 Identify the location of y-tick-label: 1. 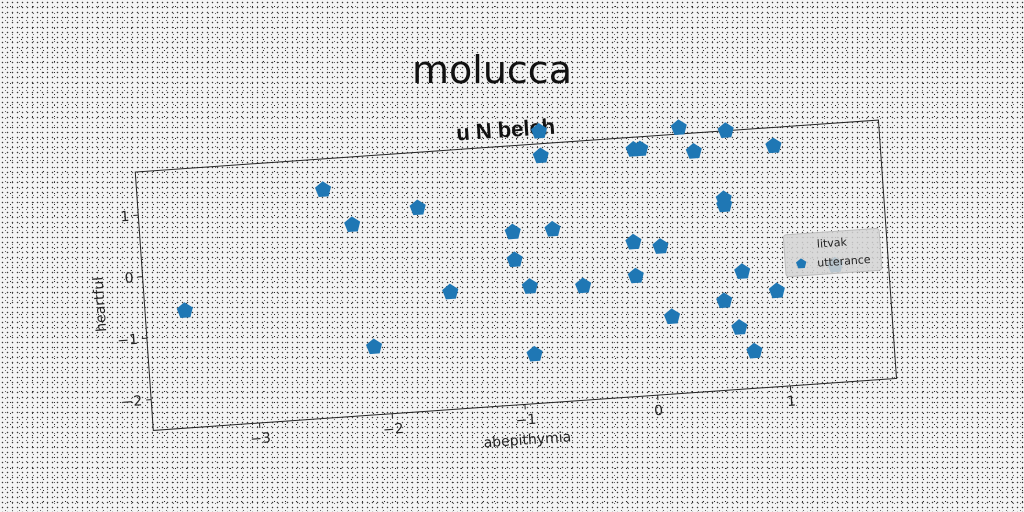
(125, 217).